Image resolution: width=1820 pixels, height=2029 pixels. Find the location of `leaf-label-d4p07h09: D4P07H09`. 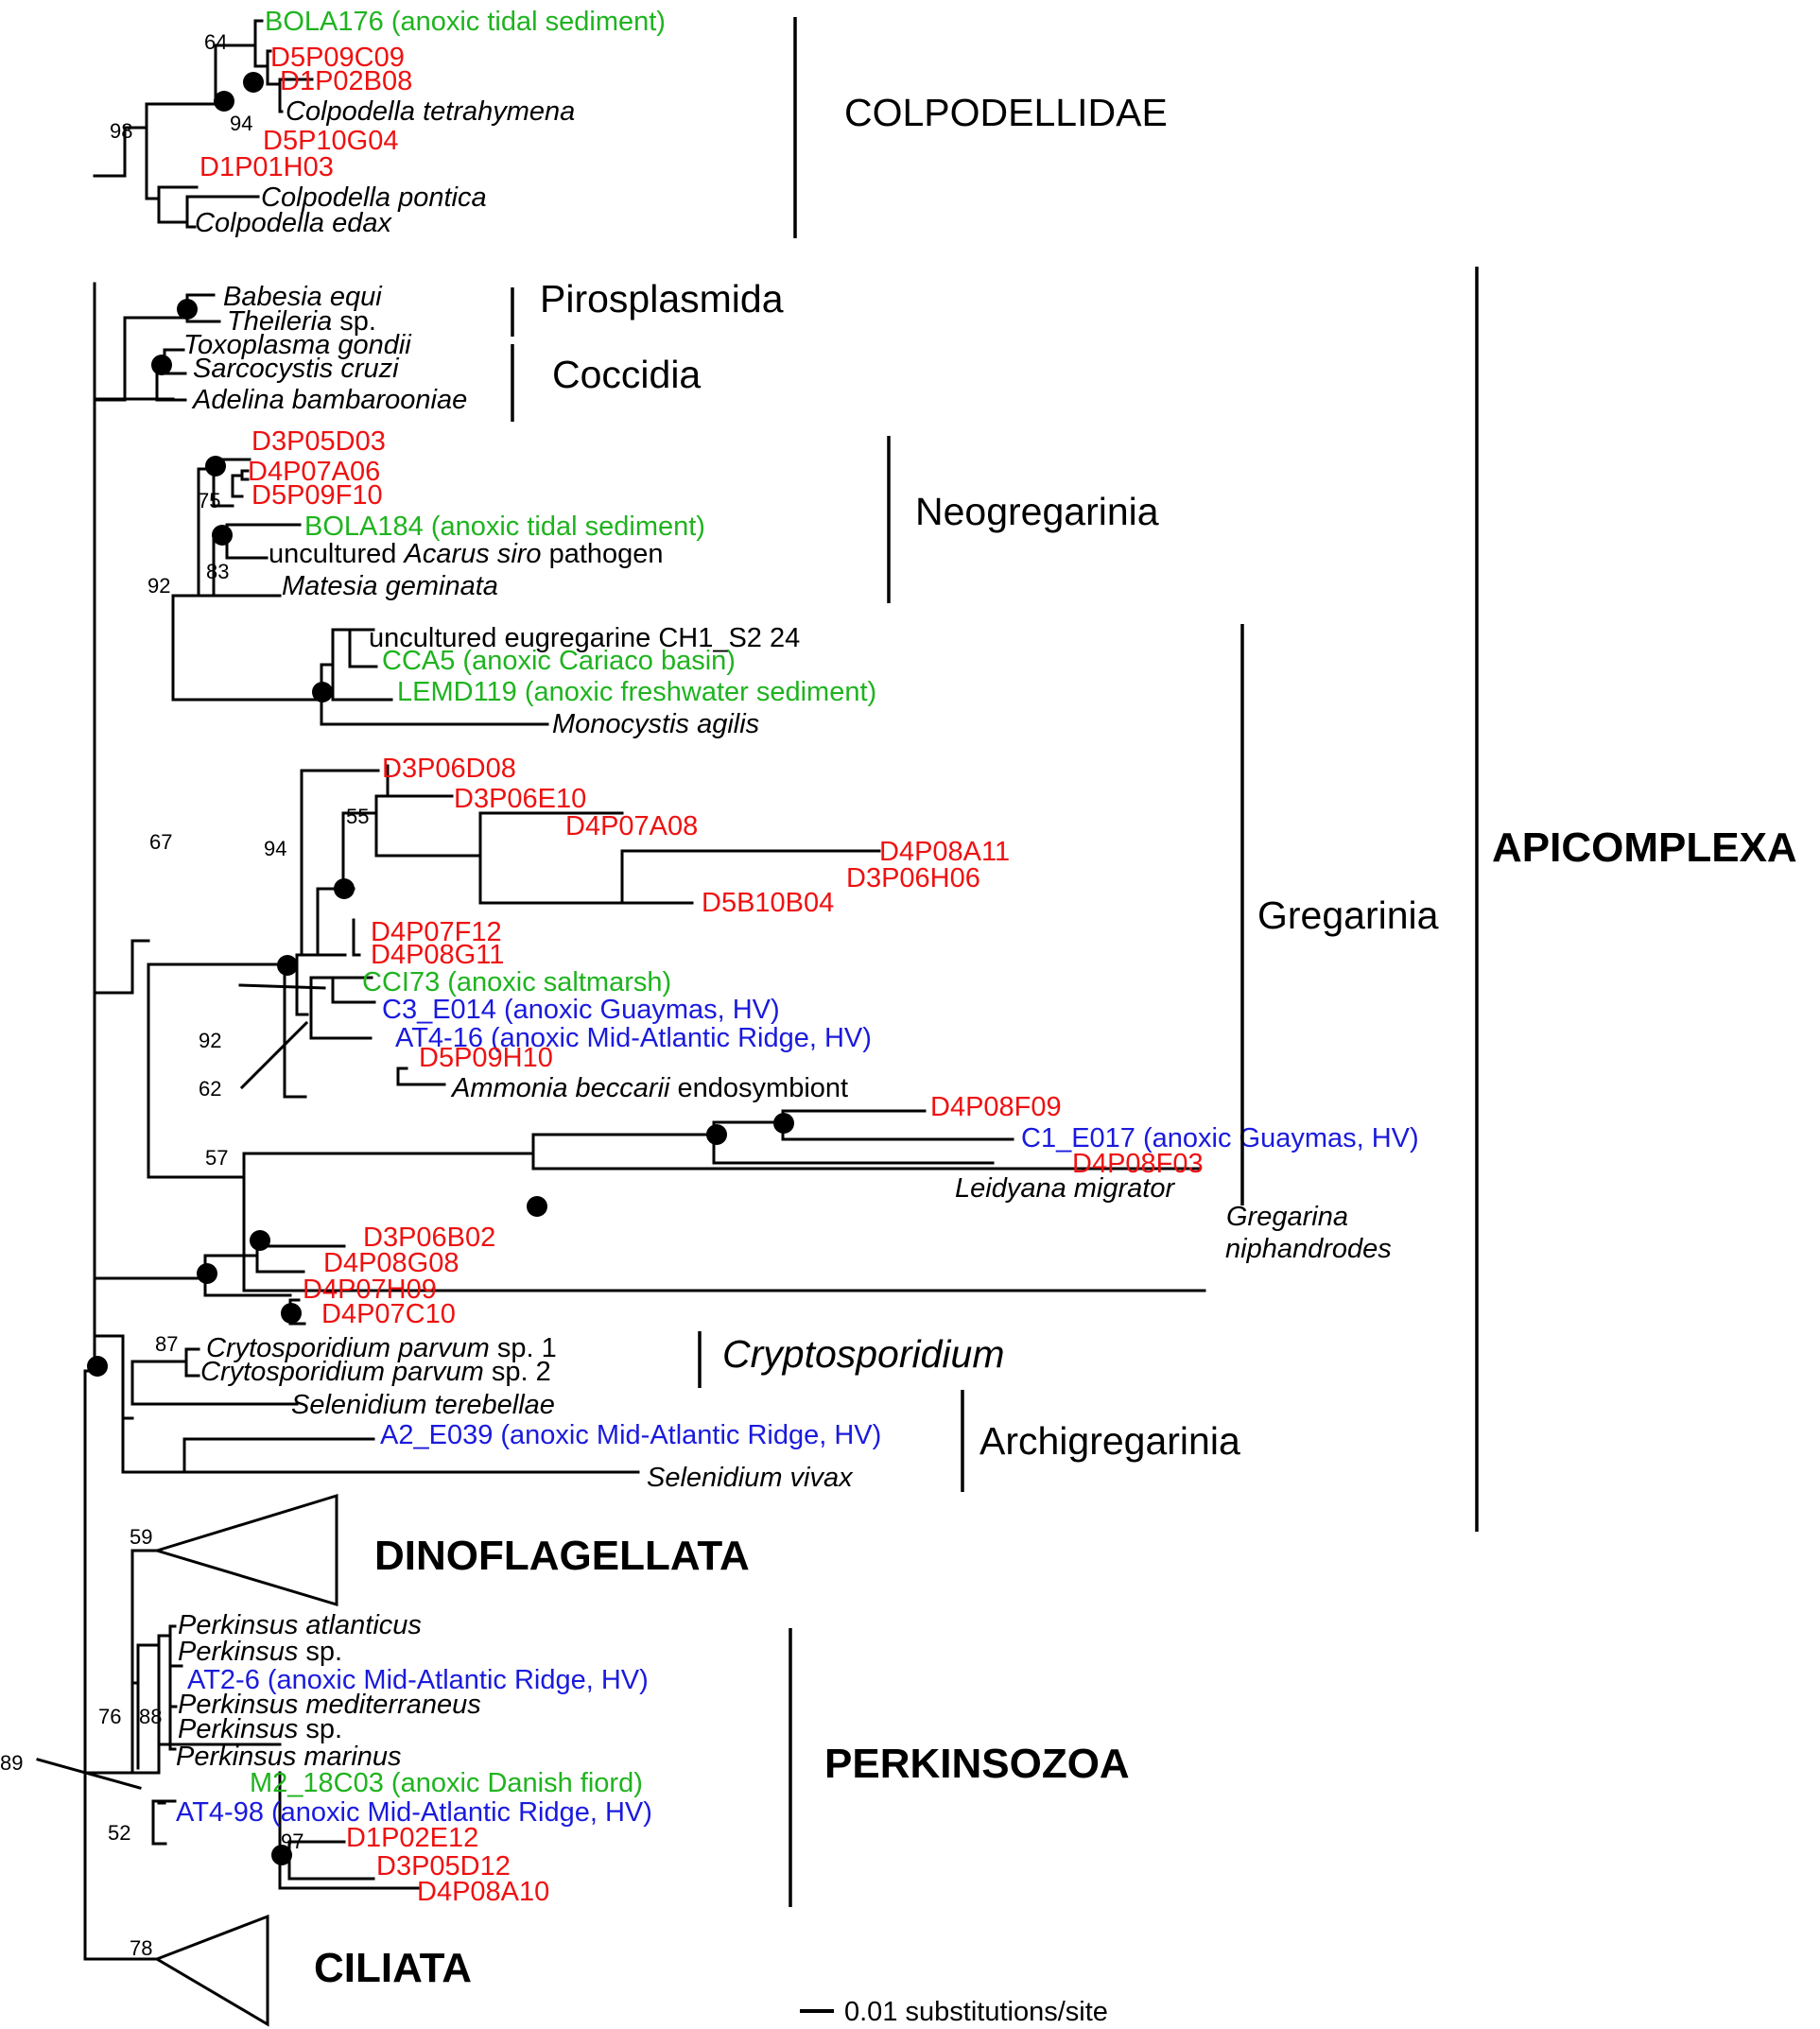

leaf-label-d4p07h09: D4P07H09 is located at coordinates (370, 1290).